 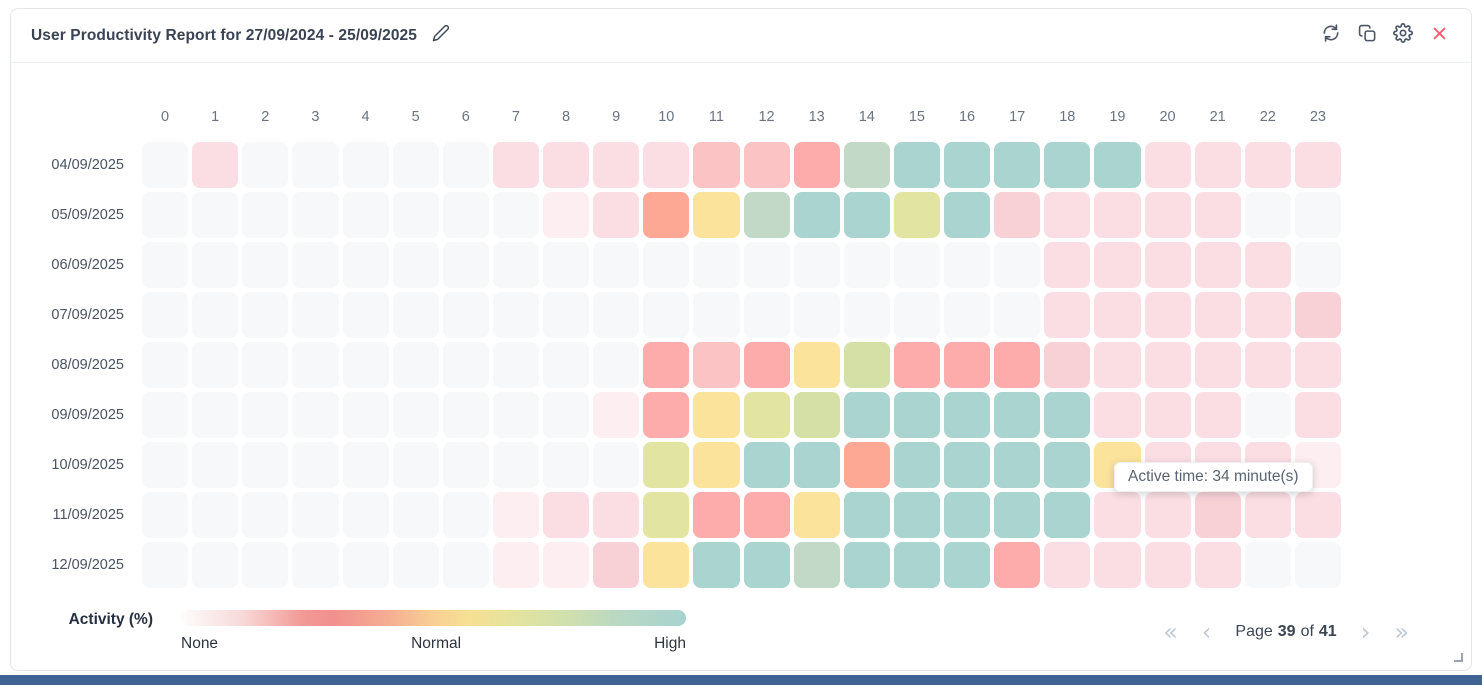 What do you see at coordinates (1401, 631) in the screenshot?
I see `last-page-button: »` at bounding box center [1401, 631].